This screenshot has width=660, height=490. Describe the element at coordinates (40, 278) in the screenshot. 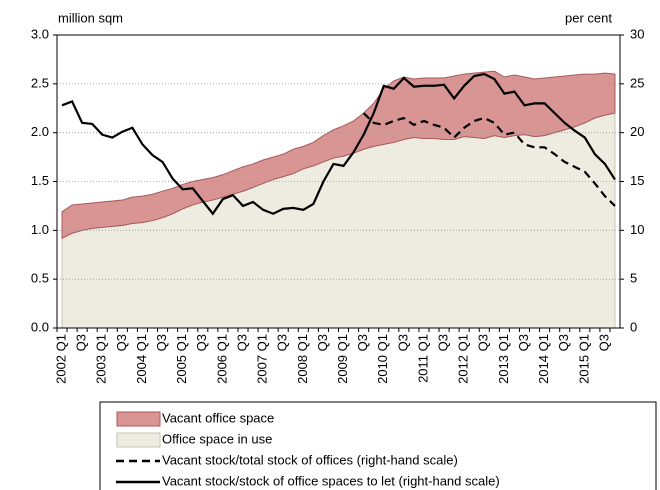

I see `y-tick-label: 0.5` at that location.